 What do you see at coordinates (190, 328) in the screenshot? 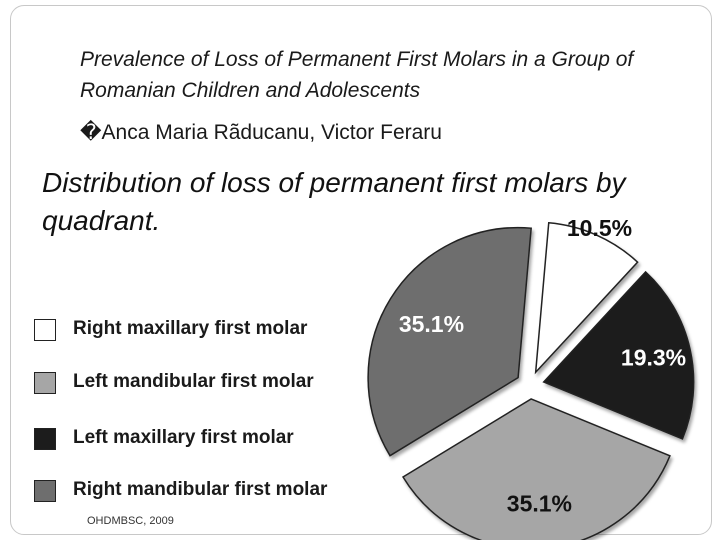
I see `legend-label: Right maxillary first molar` at bounding box center [190, 328].